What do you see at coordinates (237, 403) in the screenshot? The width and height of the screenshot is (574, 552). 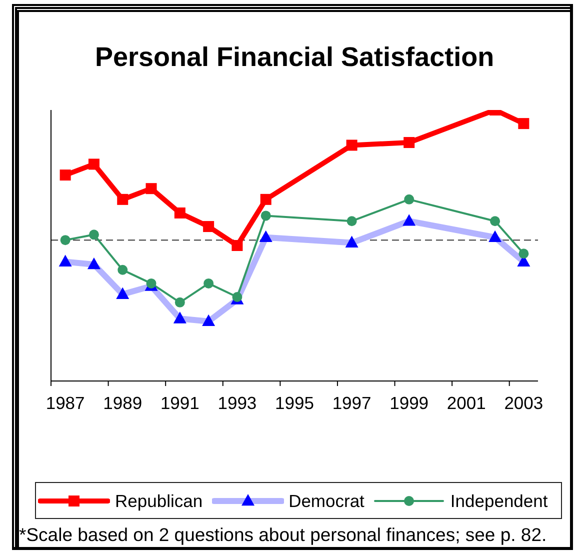 I see `x-tick-label: 1993` at bounding box center [237, 403].